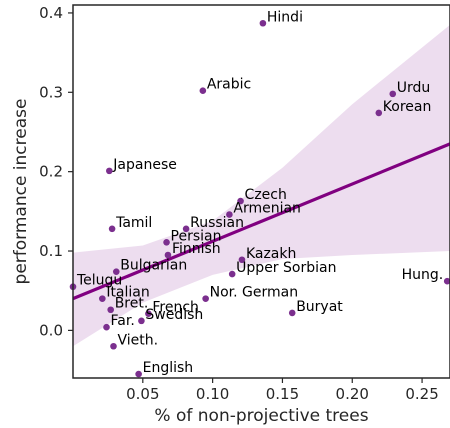  What do you see at coordinates (138, 374) in the screenshot?
I see `data-point-english` at bounding box center [138, 374].